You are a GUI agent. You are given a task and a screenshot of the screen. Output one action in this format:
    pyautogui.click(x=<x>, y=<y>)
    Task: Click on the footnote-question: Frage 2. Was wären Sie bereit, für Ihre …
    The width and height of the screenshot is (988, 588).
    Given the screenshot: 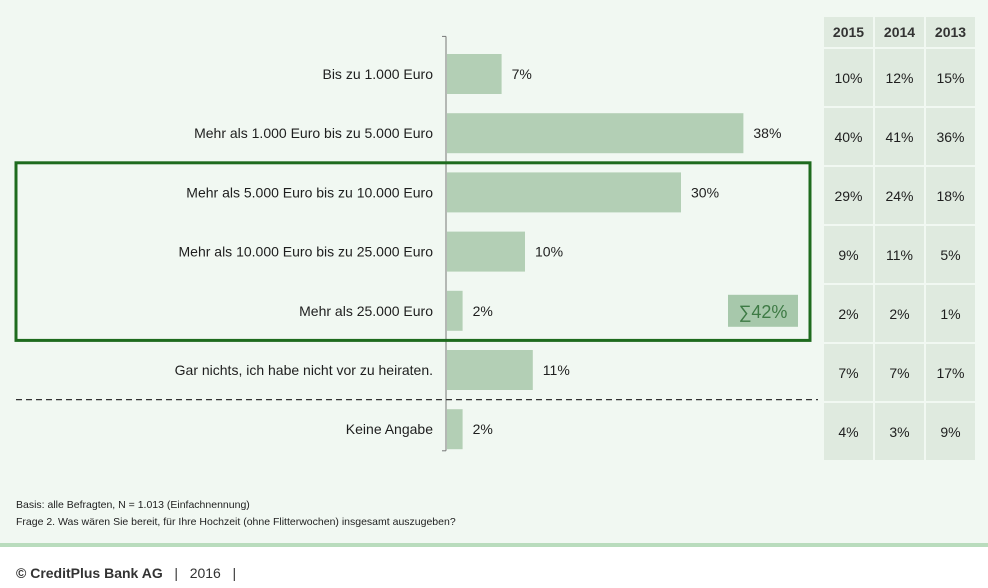 What is the action you would take?
    pyautogui.click(x=236, y=522)
    